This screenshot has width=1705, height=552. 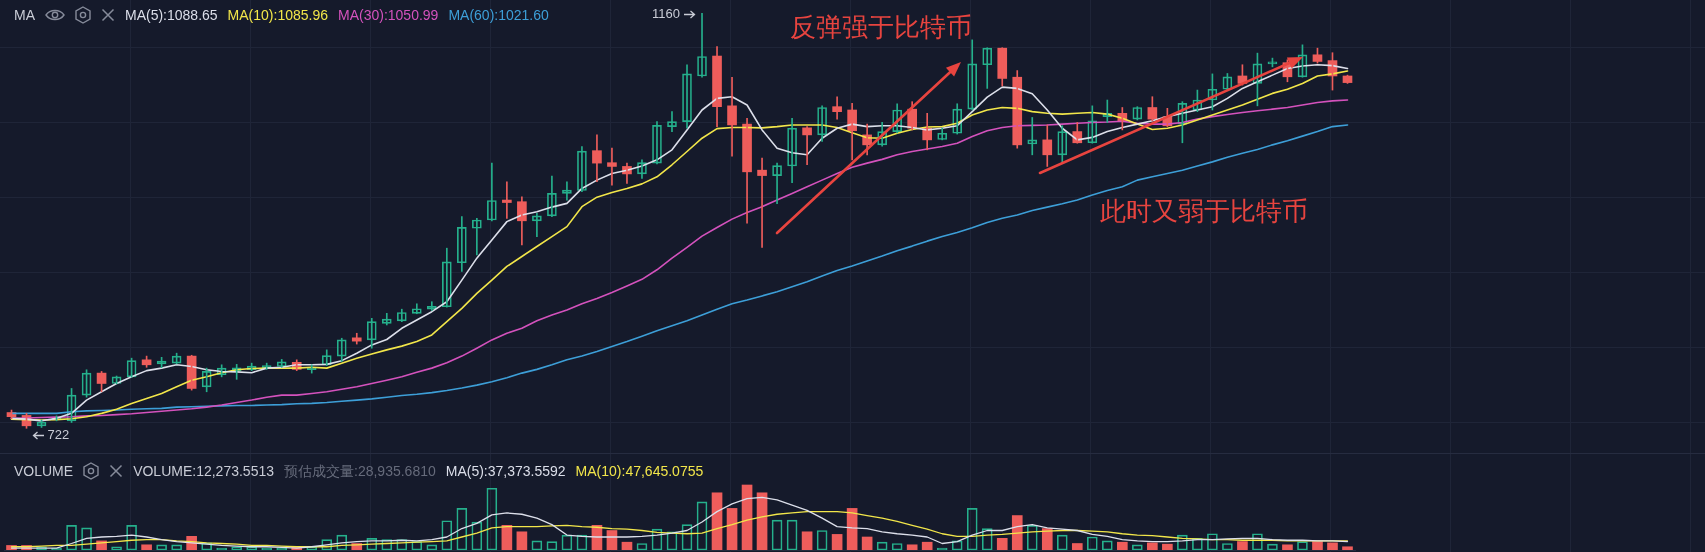 What do you see at coordinates (639, 471) in the screenshot?
I see `text: MA(10):47,645.0755` at bounding box center [639, 471].